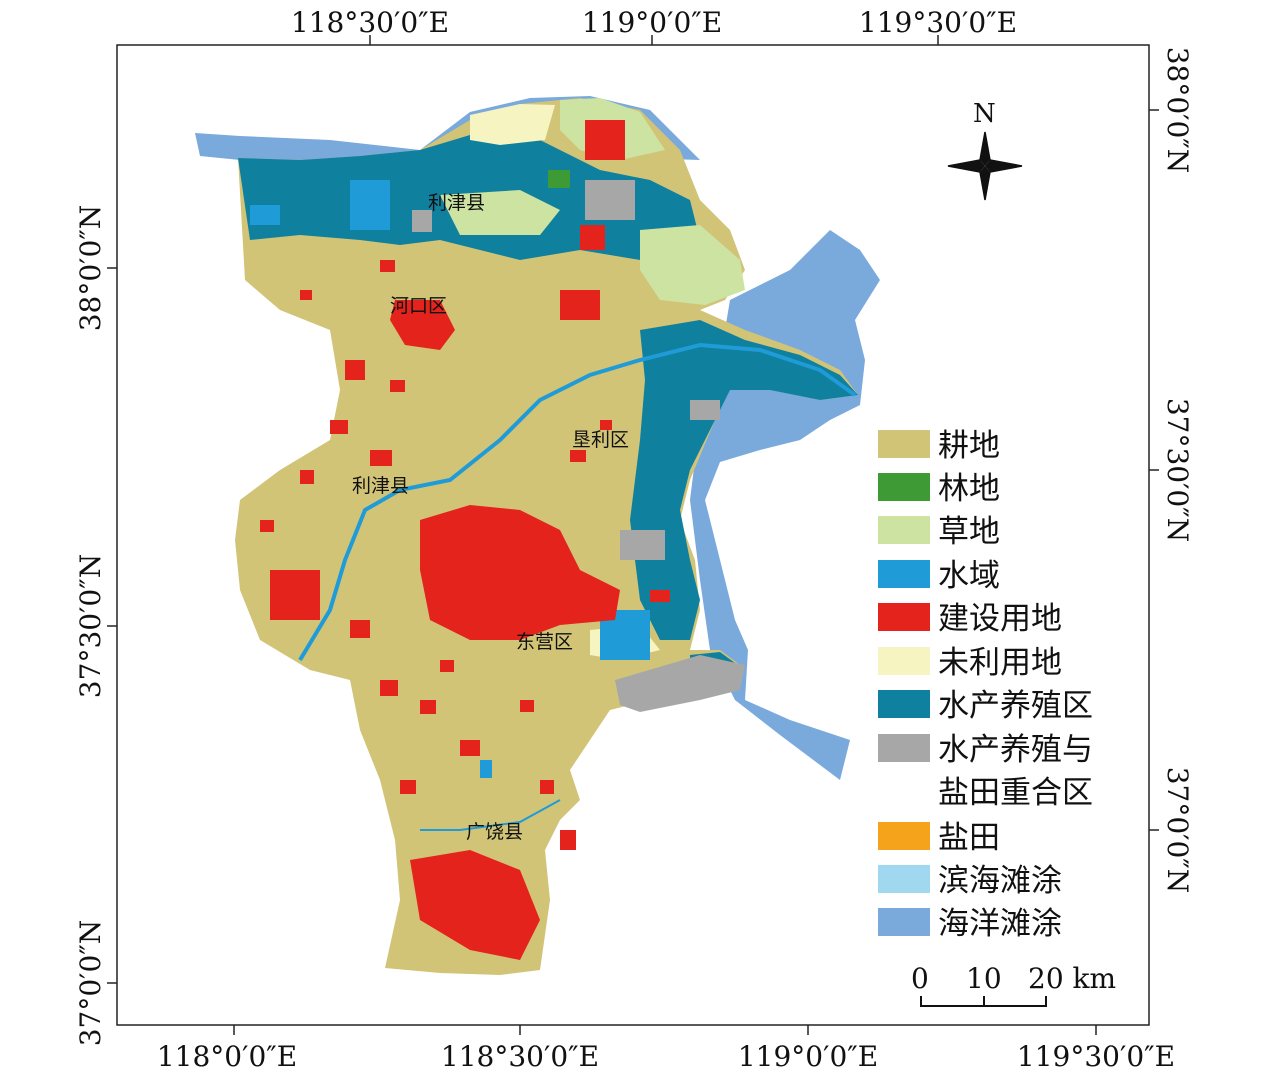 This screenshot has height=1076, width=1276. Describe the element at coordinates (1000, 663) in the screenshot. I see `svg-text: 未利用地` at that location.